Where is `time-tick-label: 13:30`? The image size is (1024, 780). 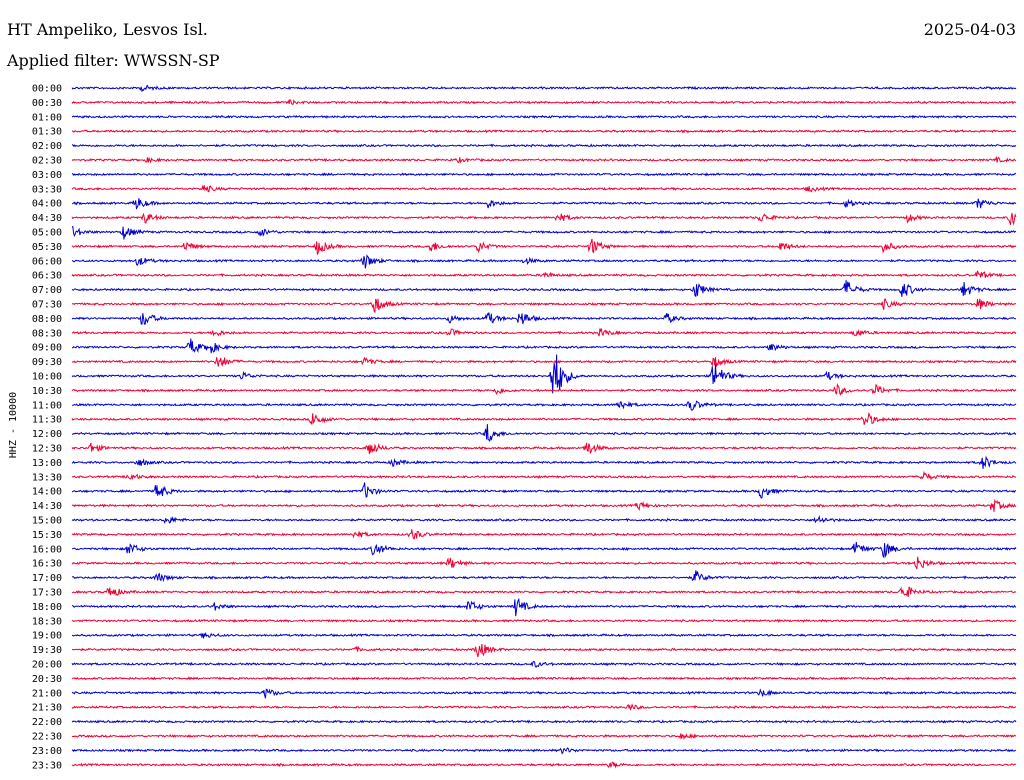
time-tick-label: 13:30 is located at coordinates (47, 477).